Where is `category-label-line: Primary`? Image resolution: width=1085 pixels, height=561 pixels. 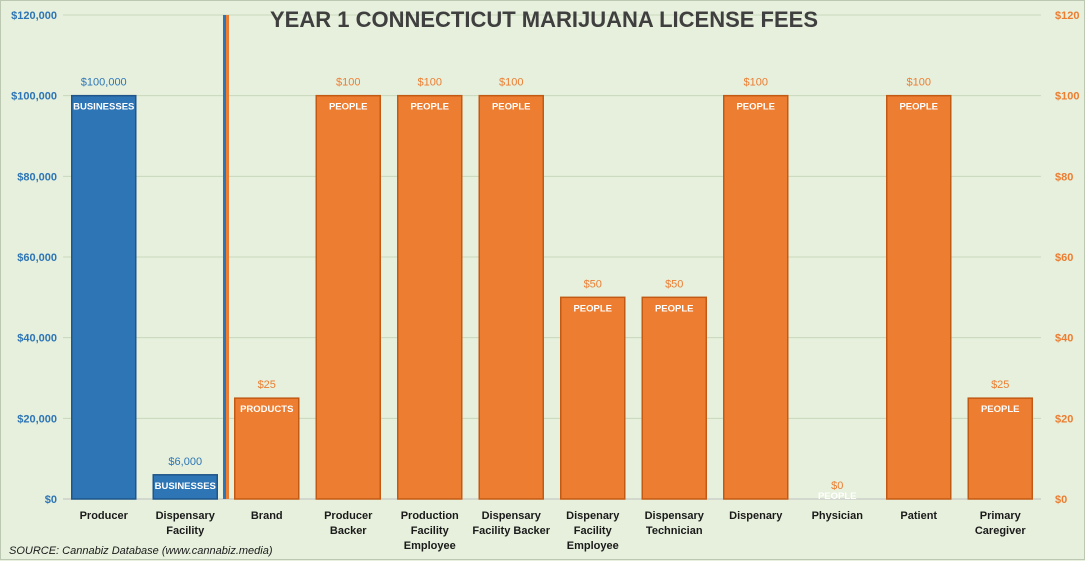 category-label-line: Primary is located at coordinates (1001, 516).